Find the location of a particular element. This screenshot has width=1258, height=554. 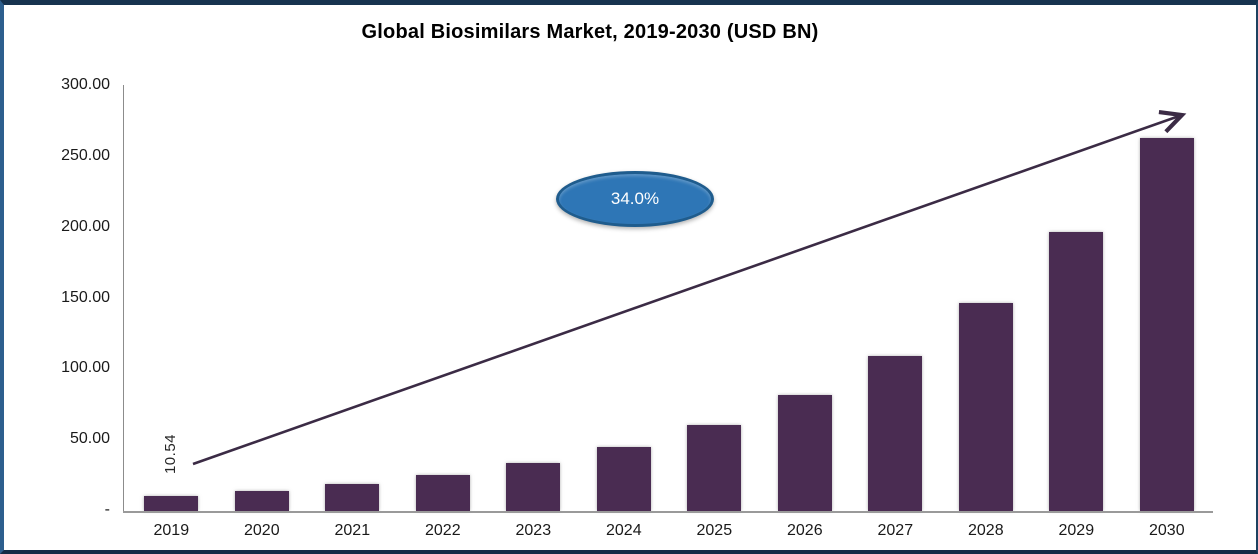

bar-2030 is located at coordinates (1166, 324).